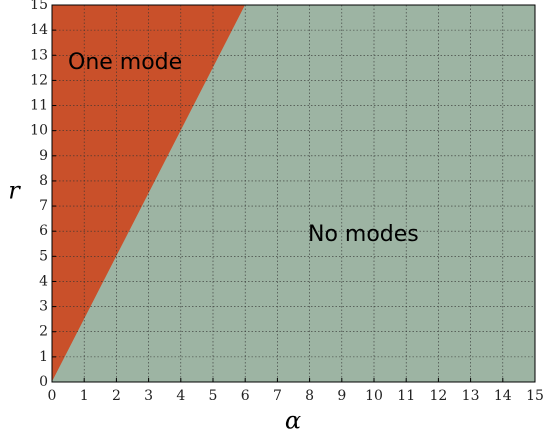 The image size is (544, 438). What do you see at coordinates (116, 396) in the screenshot?
I see `x-tick-label: 2` at bounding box center [116, 396].